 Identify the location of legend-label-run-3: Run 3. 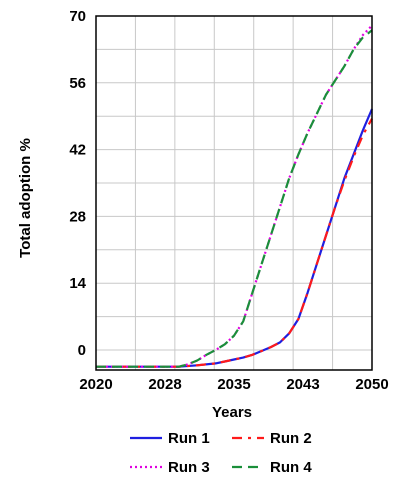
(189, 467).